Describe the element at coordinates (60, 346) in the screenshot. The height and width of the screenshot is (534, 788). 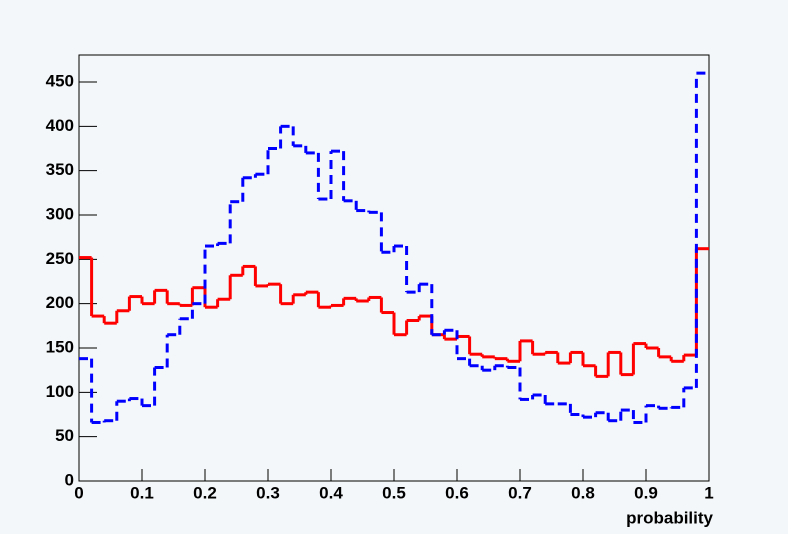
I see `y-tick-label: 150` at that location.